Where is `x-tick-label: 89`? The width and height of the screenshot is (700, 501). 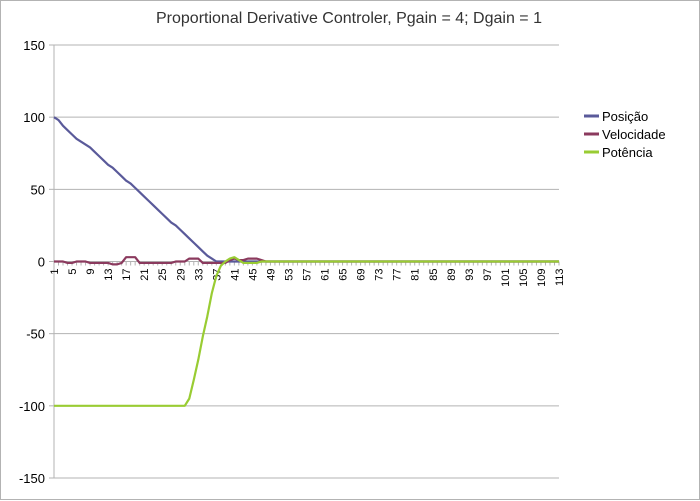 x-tick-label: 89 is located at coordinates (452, 275).